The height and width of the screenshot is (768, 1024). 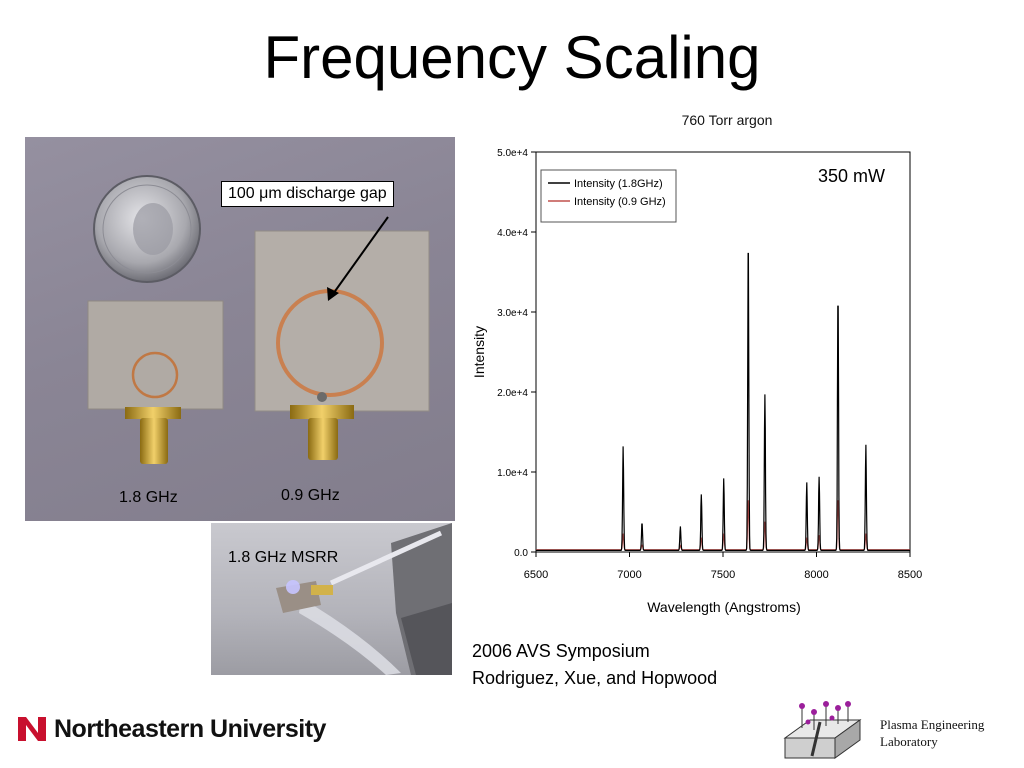 I want to click on x-tick-label: 7500, so click(x=723, y=575).